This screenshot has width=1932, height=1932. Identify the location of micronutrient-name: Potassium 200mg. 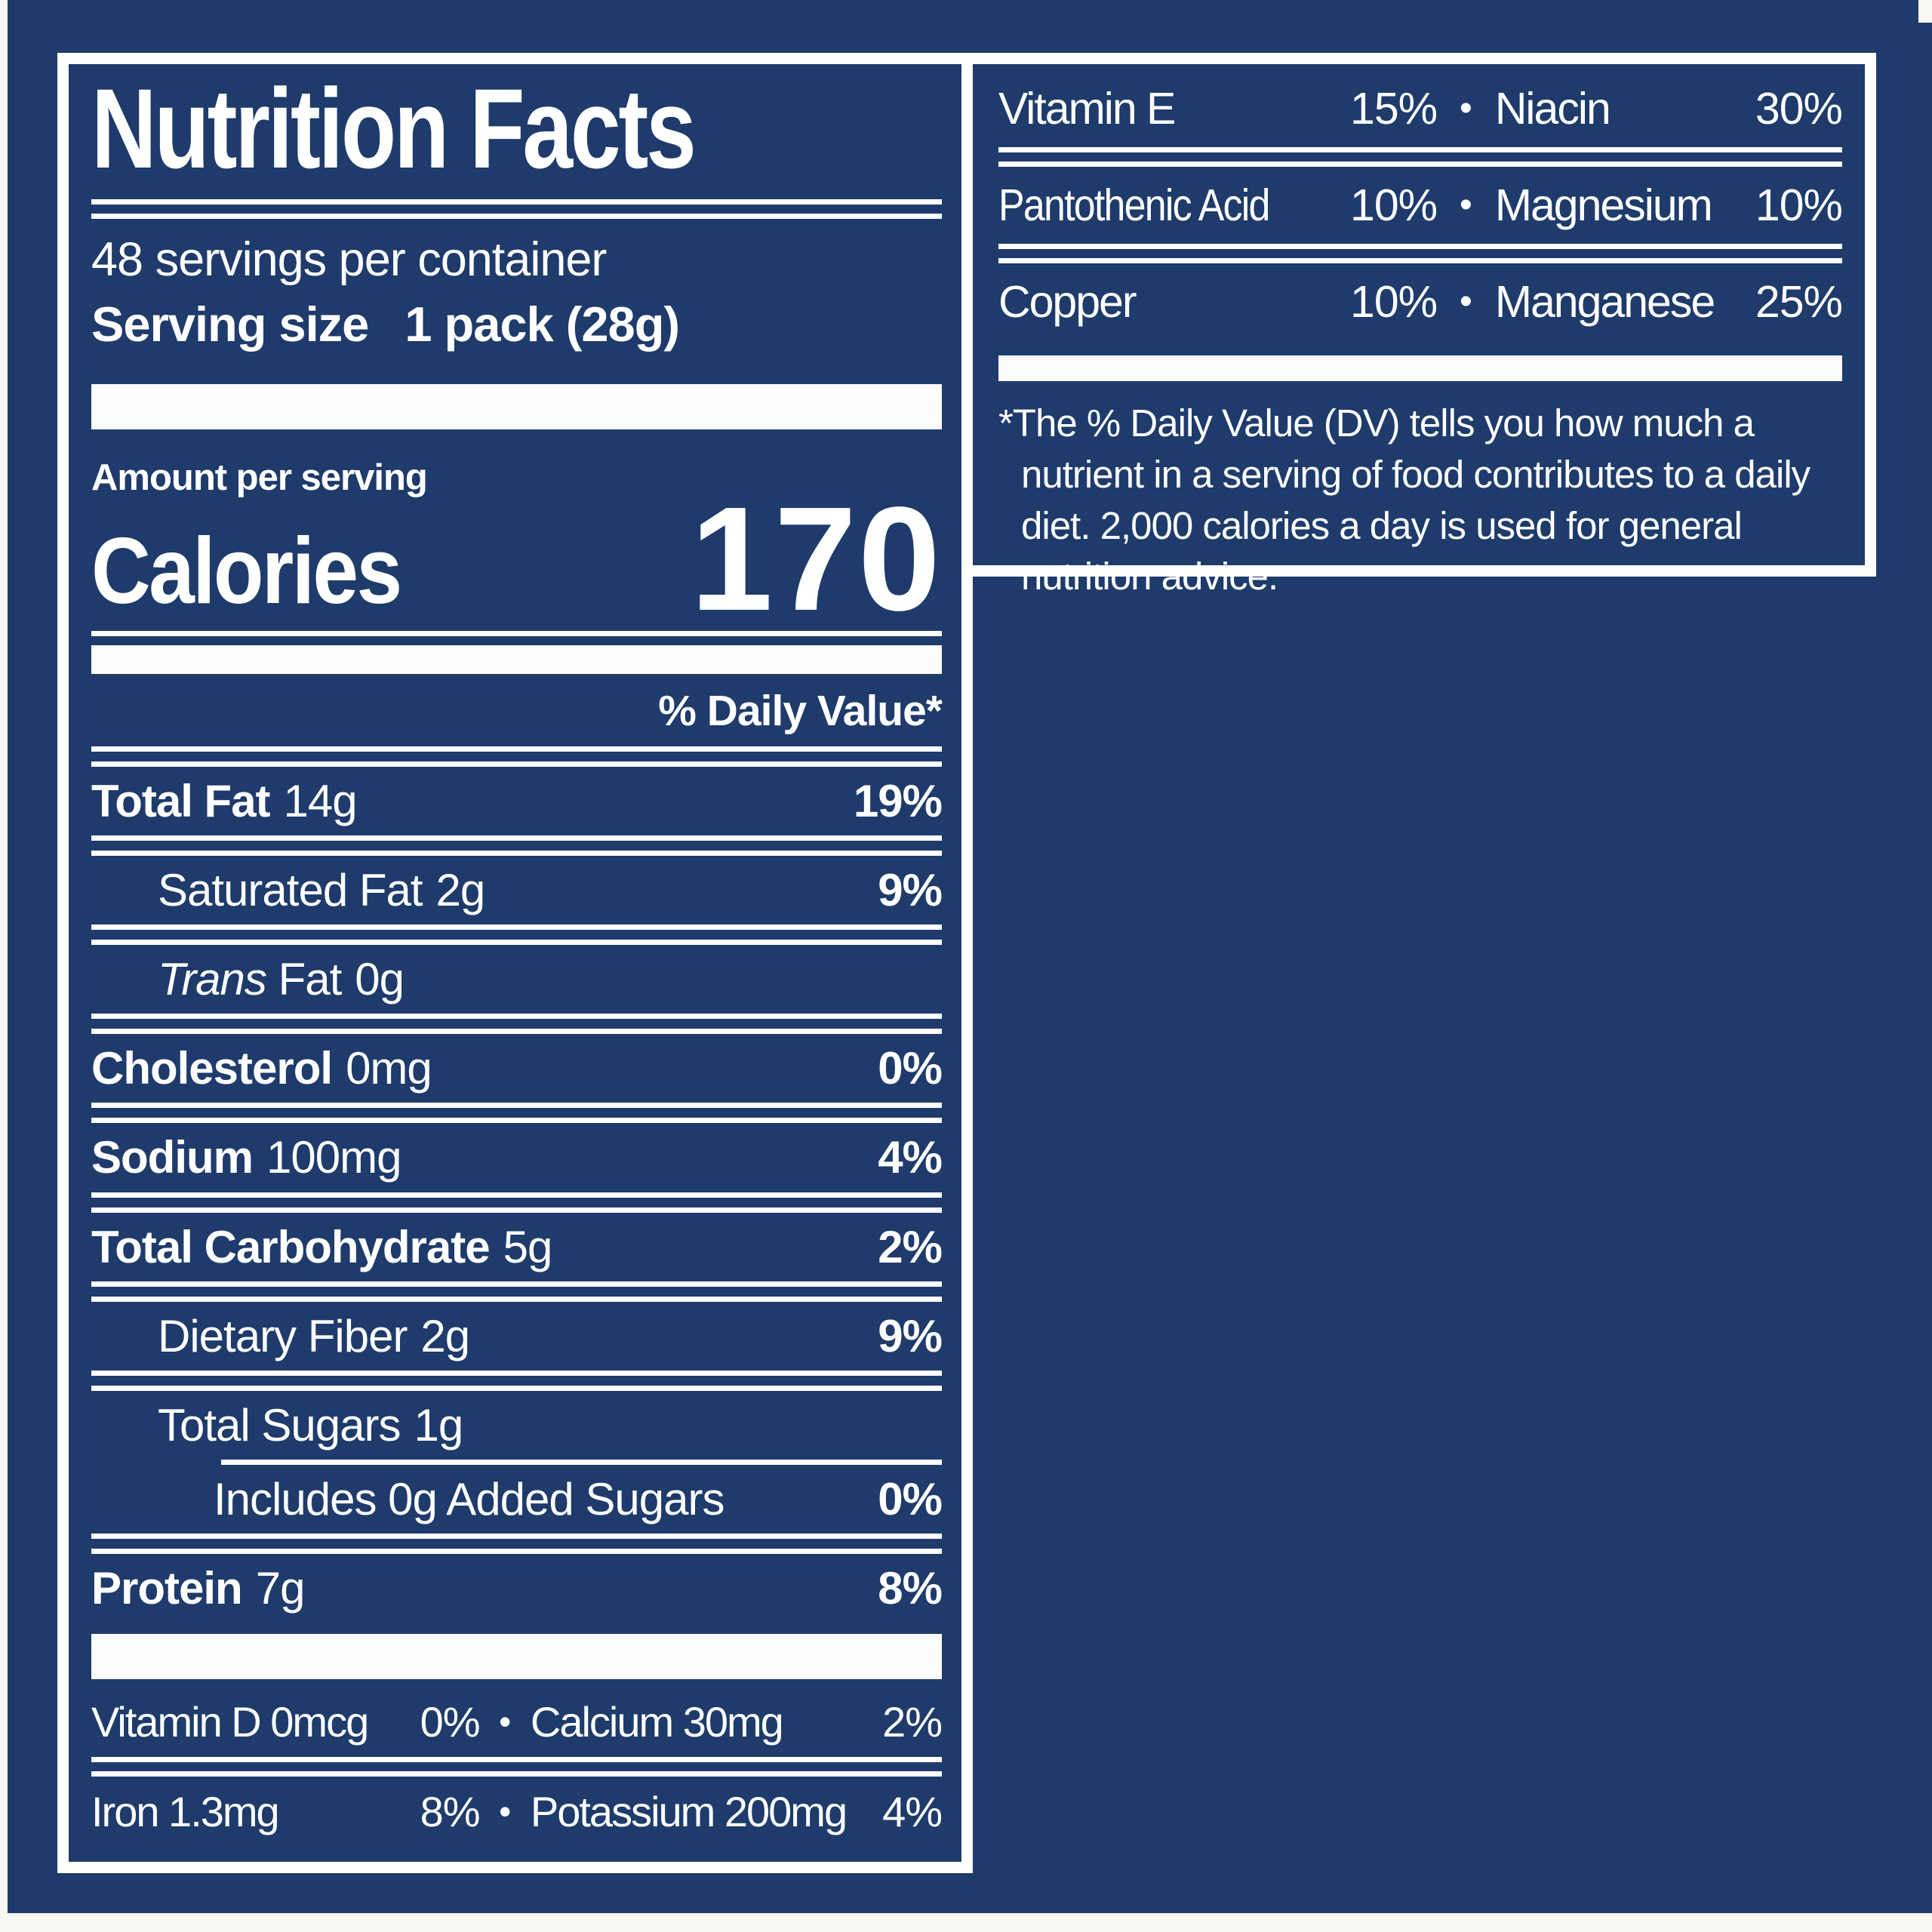
(689, 1811).